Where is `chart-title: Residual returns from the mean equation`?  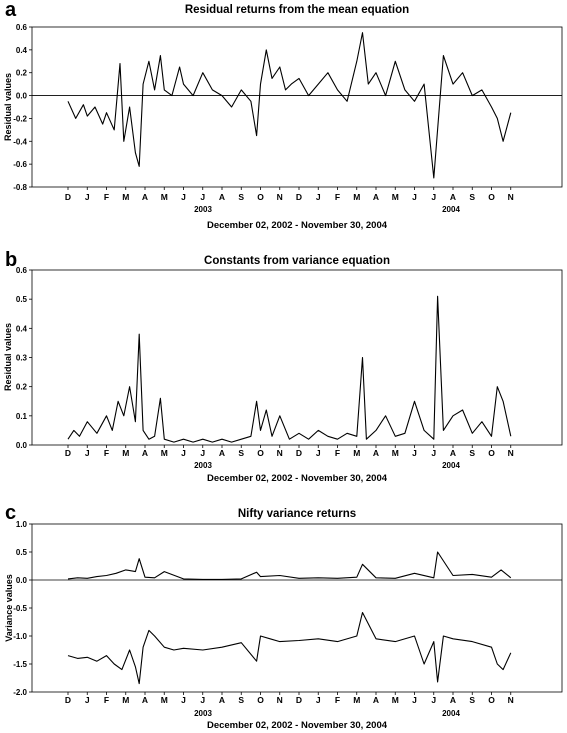 chart-title: Residual returns from the mean equation is located at coordinates (297, 10).